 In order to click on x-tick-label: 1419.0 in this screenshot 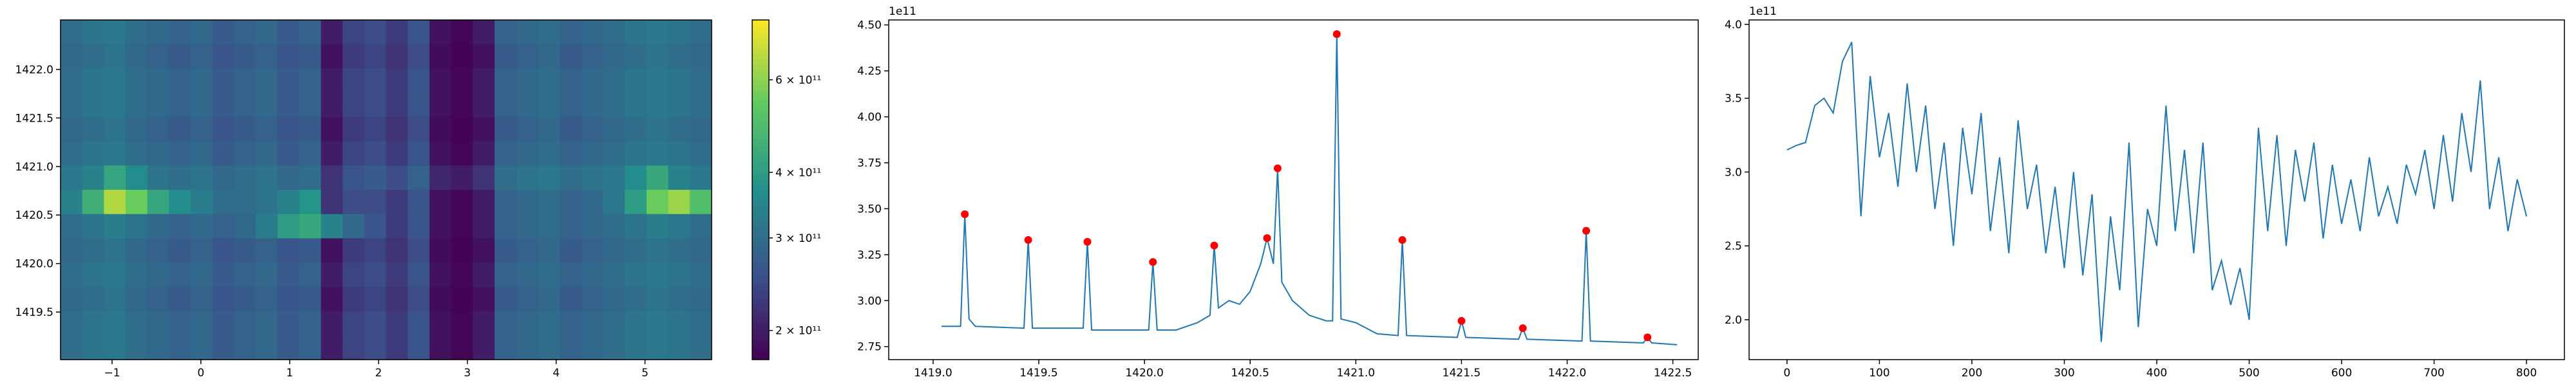, I will do `click(933, 373)`.